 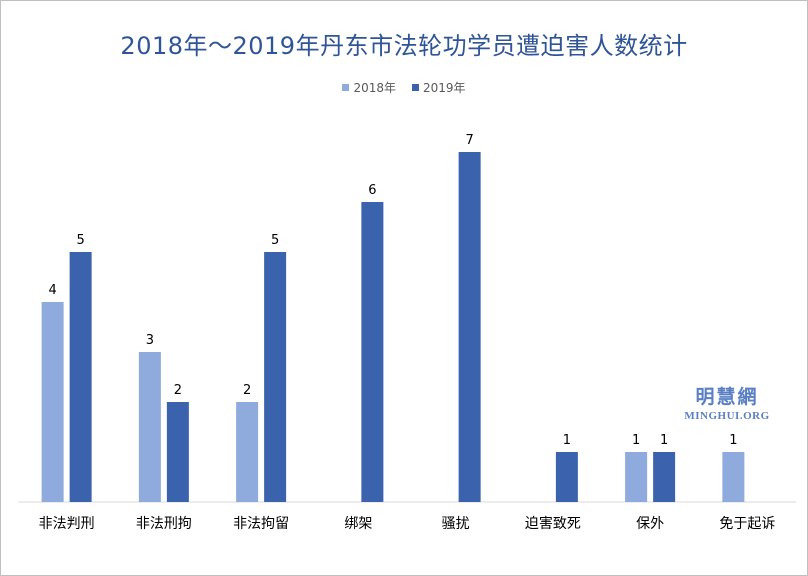 I want to click on minghui-watermark: 明慧網 MINGHUI.ORG, so click(x=727, y=402).